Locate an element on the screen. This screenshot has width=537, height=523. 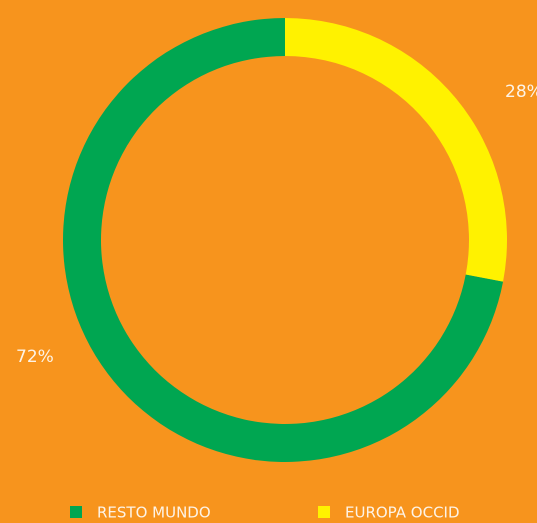
legend-label: RESTO MUNDO is located at coordinates (154, 513).